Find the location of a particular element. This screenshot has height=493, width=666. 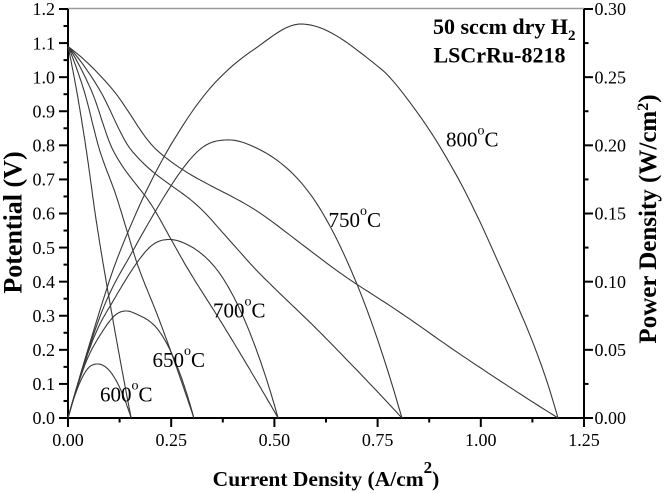

svg-text: 750oC is located at coordinates (355, 218).